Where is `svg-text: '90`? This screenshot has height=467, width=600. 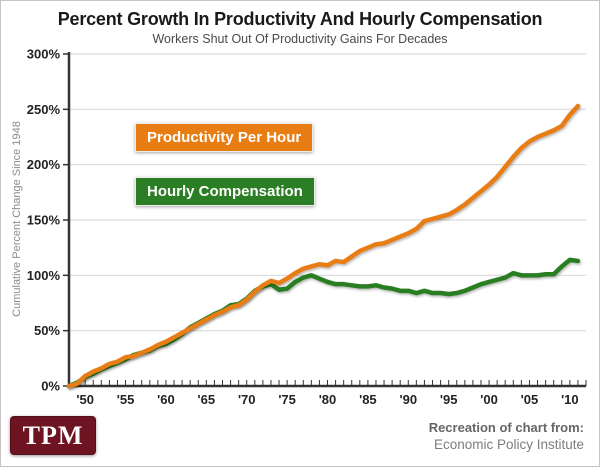
svg-text: '90 is located at coordinates (409, 399).